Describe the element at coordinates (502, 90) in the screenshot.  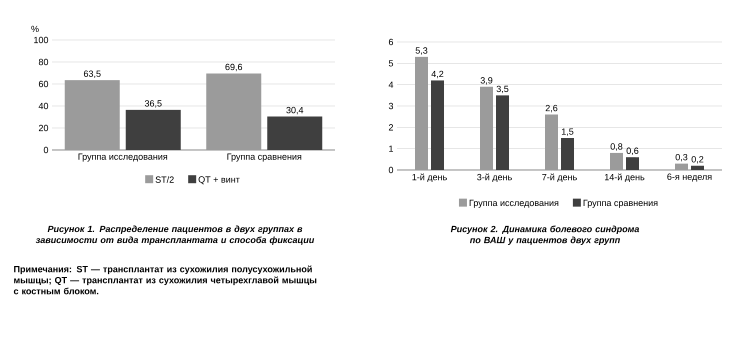
I see `data-label: 3,5` at that location.